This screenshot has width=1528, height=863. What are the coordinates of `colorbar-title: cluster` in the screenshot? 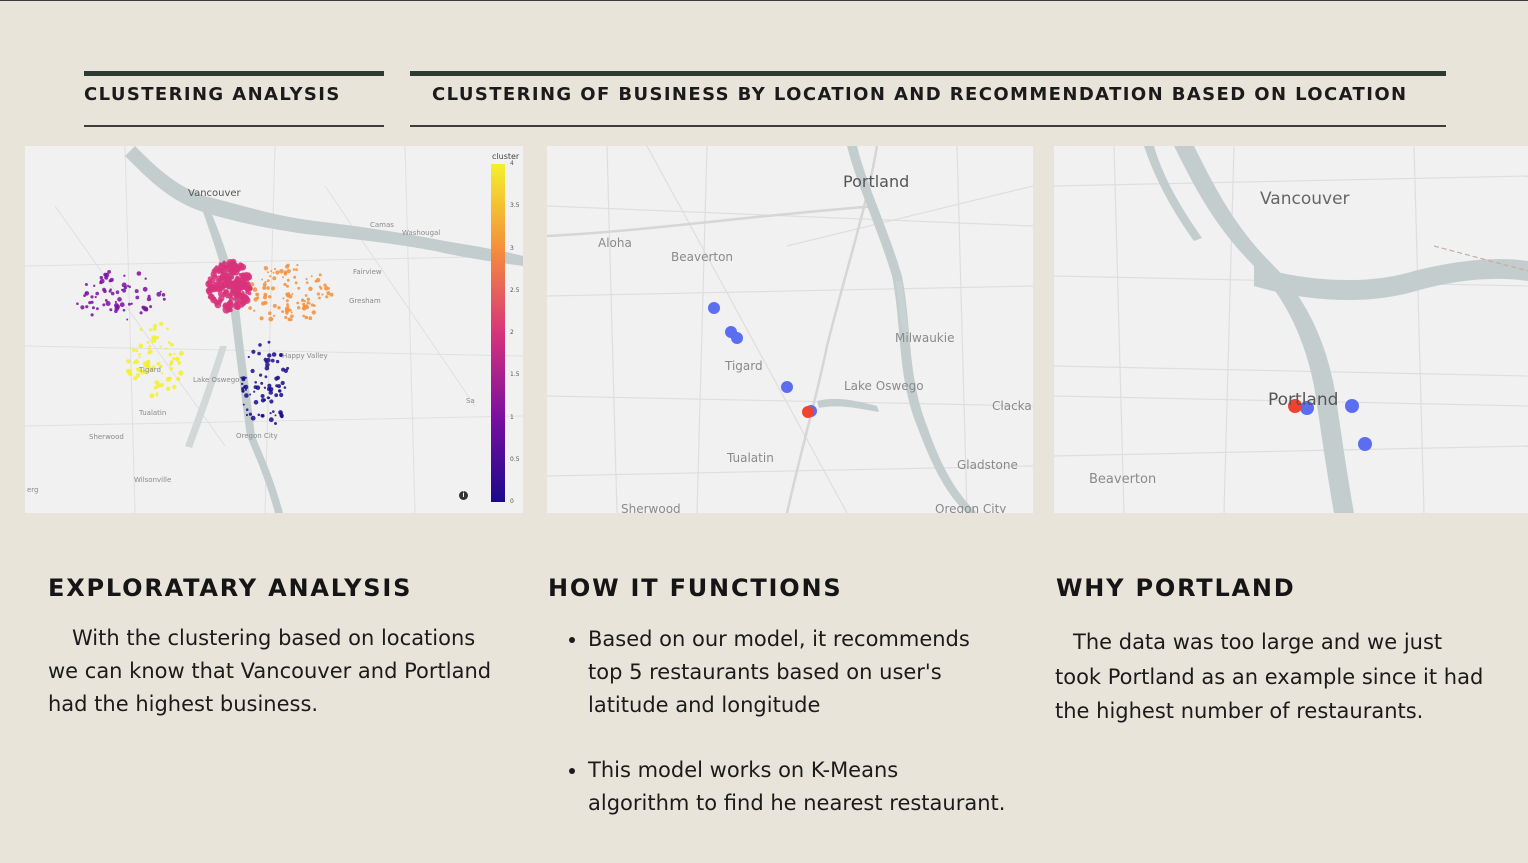 It's located at (506, 156).